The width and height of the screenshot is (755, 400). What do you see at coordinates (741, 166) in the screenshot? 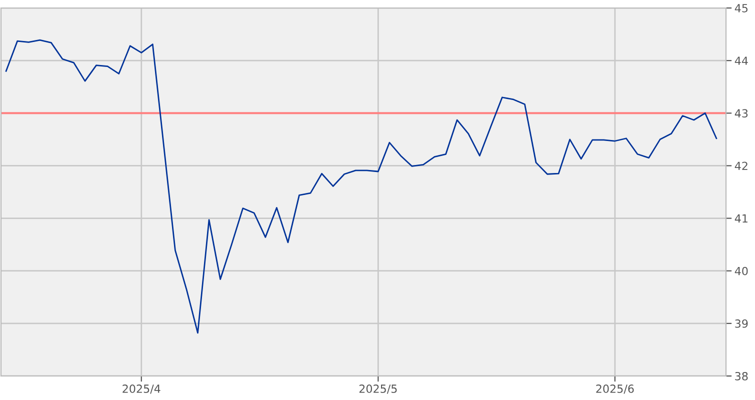
I see `y-tick-label: 42` at bounding box center [741, 166].